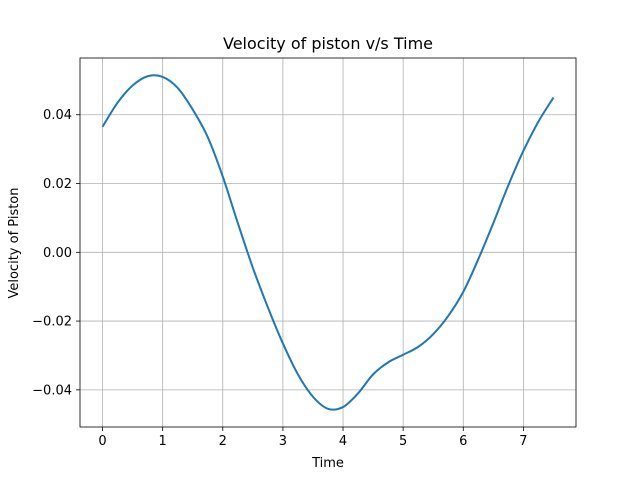  Describe the element at coordinates (403, 441) in the screenshot. I see `x-tick-label: 5` at that location.